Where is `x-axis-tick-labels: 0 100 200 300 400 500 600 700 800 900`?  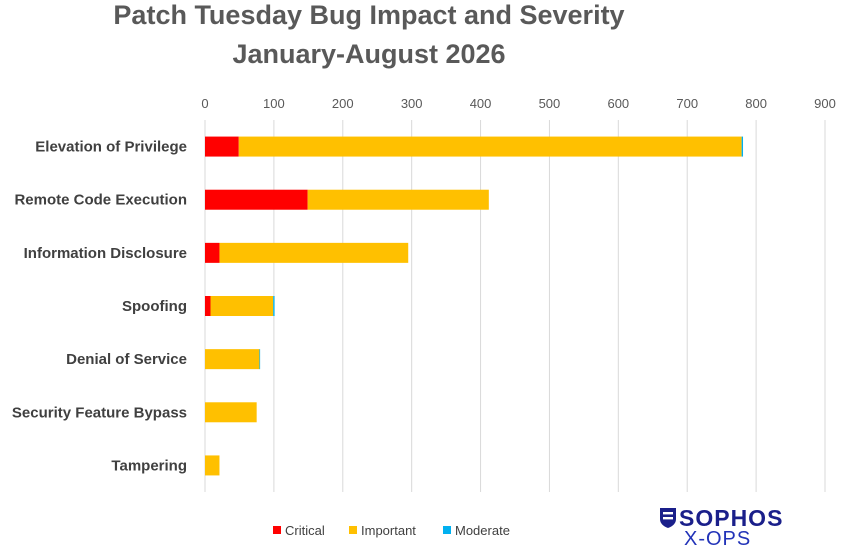
x-axis-tick-labels: 0 100 200 300 400 500 600 700 800 900 is located at coordinates (518, 103).